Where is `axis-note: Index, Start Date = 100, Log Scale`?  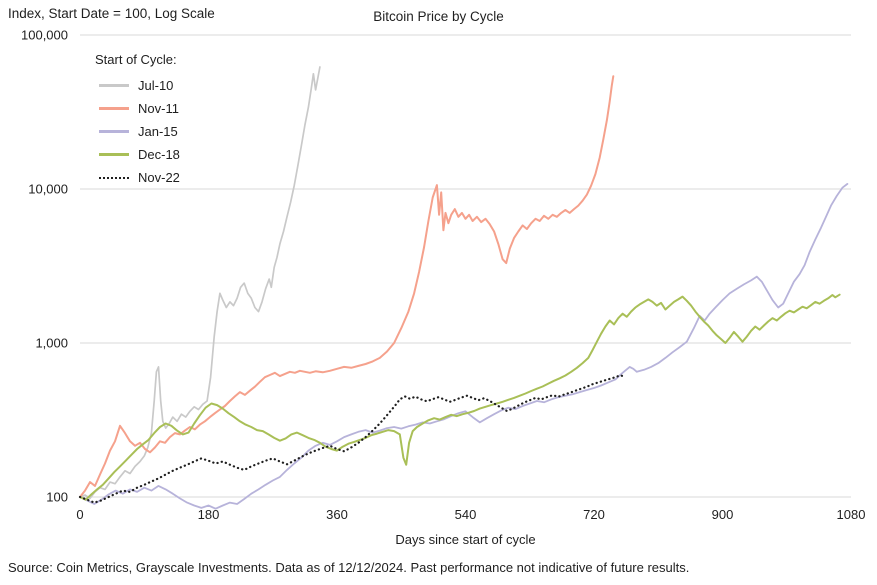 axis-note: Index, Start Date = 100, Log Scale is located at coordinates (111, 13).